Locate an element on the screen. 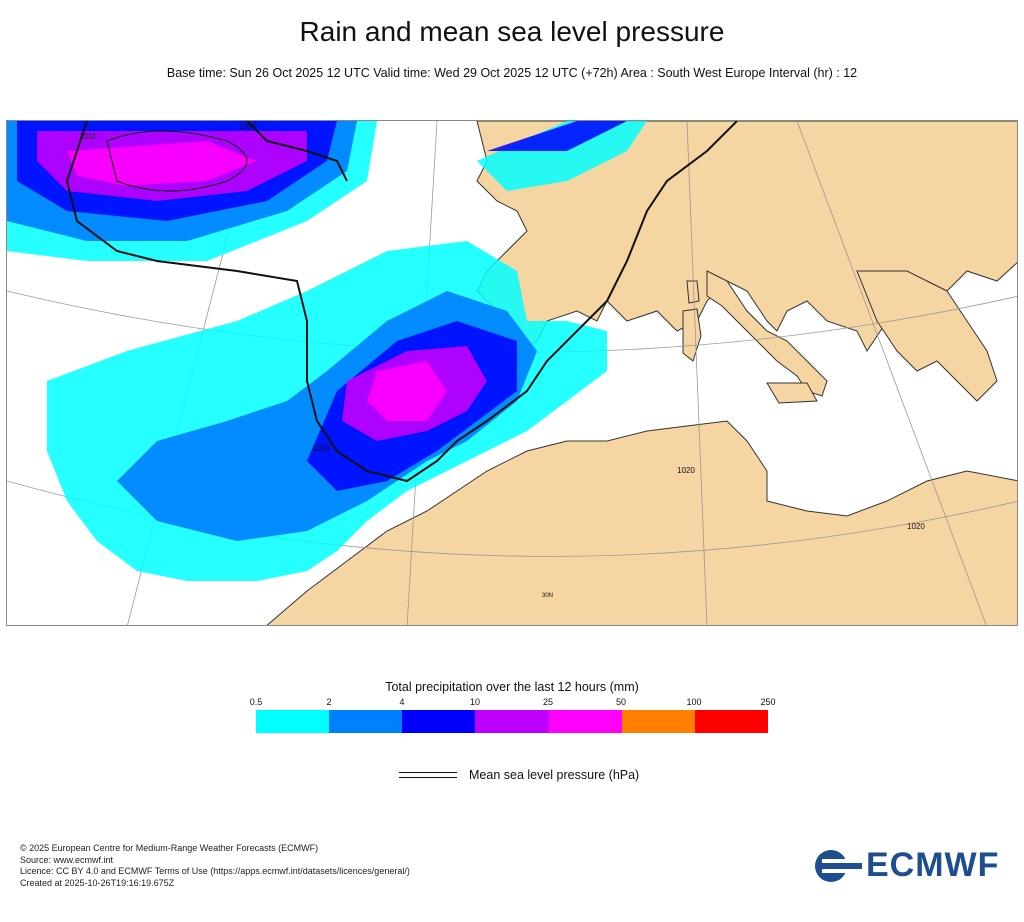  sicily-island is located at coordinates (792, 393).